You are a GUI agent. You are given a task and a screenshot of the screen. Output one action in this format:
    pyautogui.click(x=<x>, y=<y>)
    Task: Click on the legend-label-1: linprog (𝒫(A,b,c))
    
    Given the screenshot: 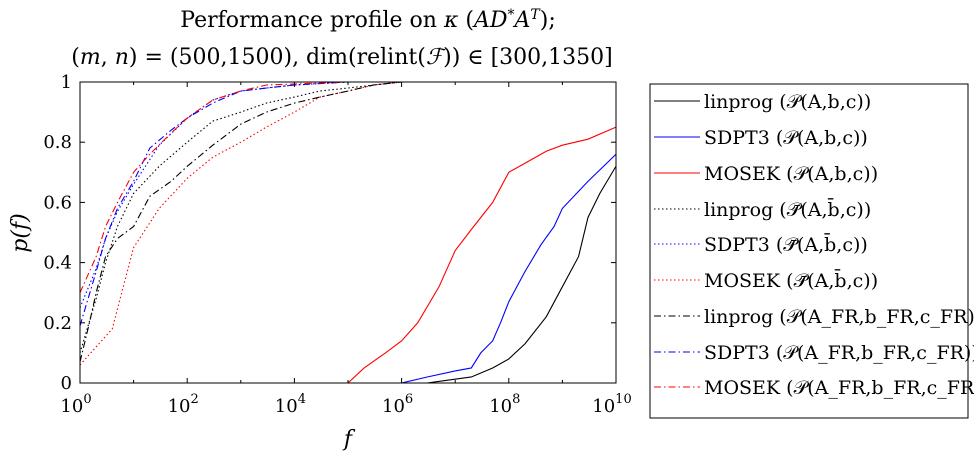 What is the action you would take?
    pyautogui.click(x=787, y=102)
    